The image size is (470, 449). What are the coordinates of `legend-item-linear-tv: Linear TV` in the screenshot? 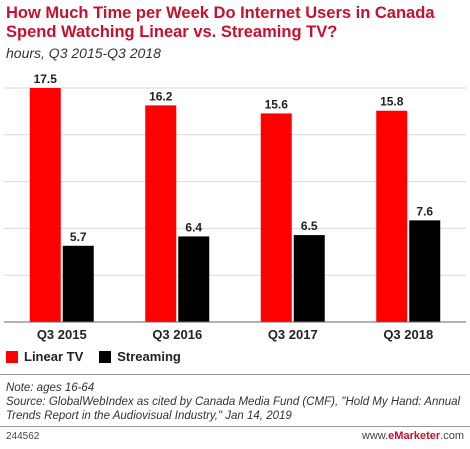 It's located at (44, 356).